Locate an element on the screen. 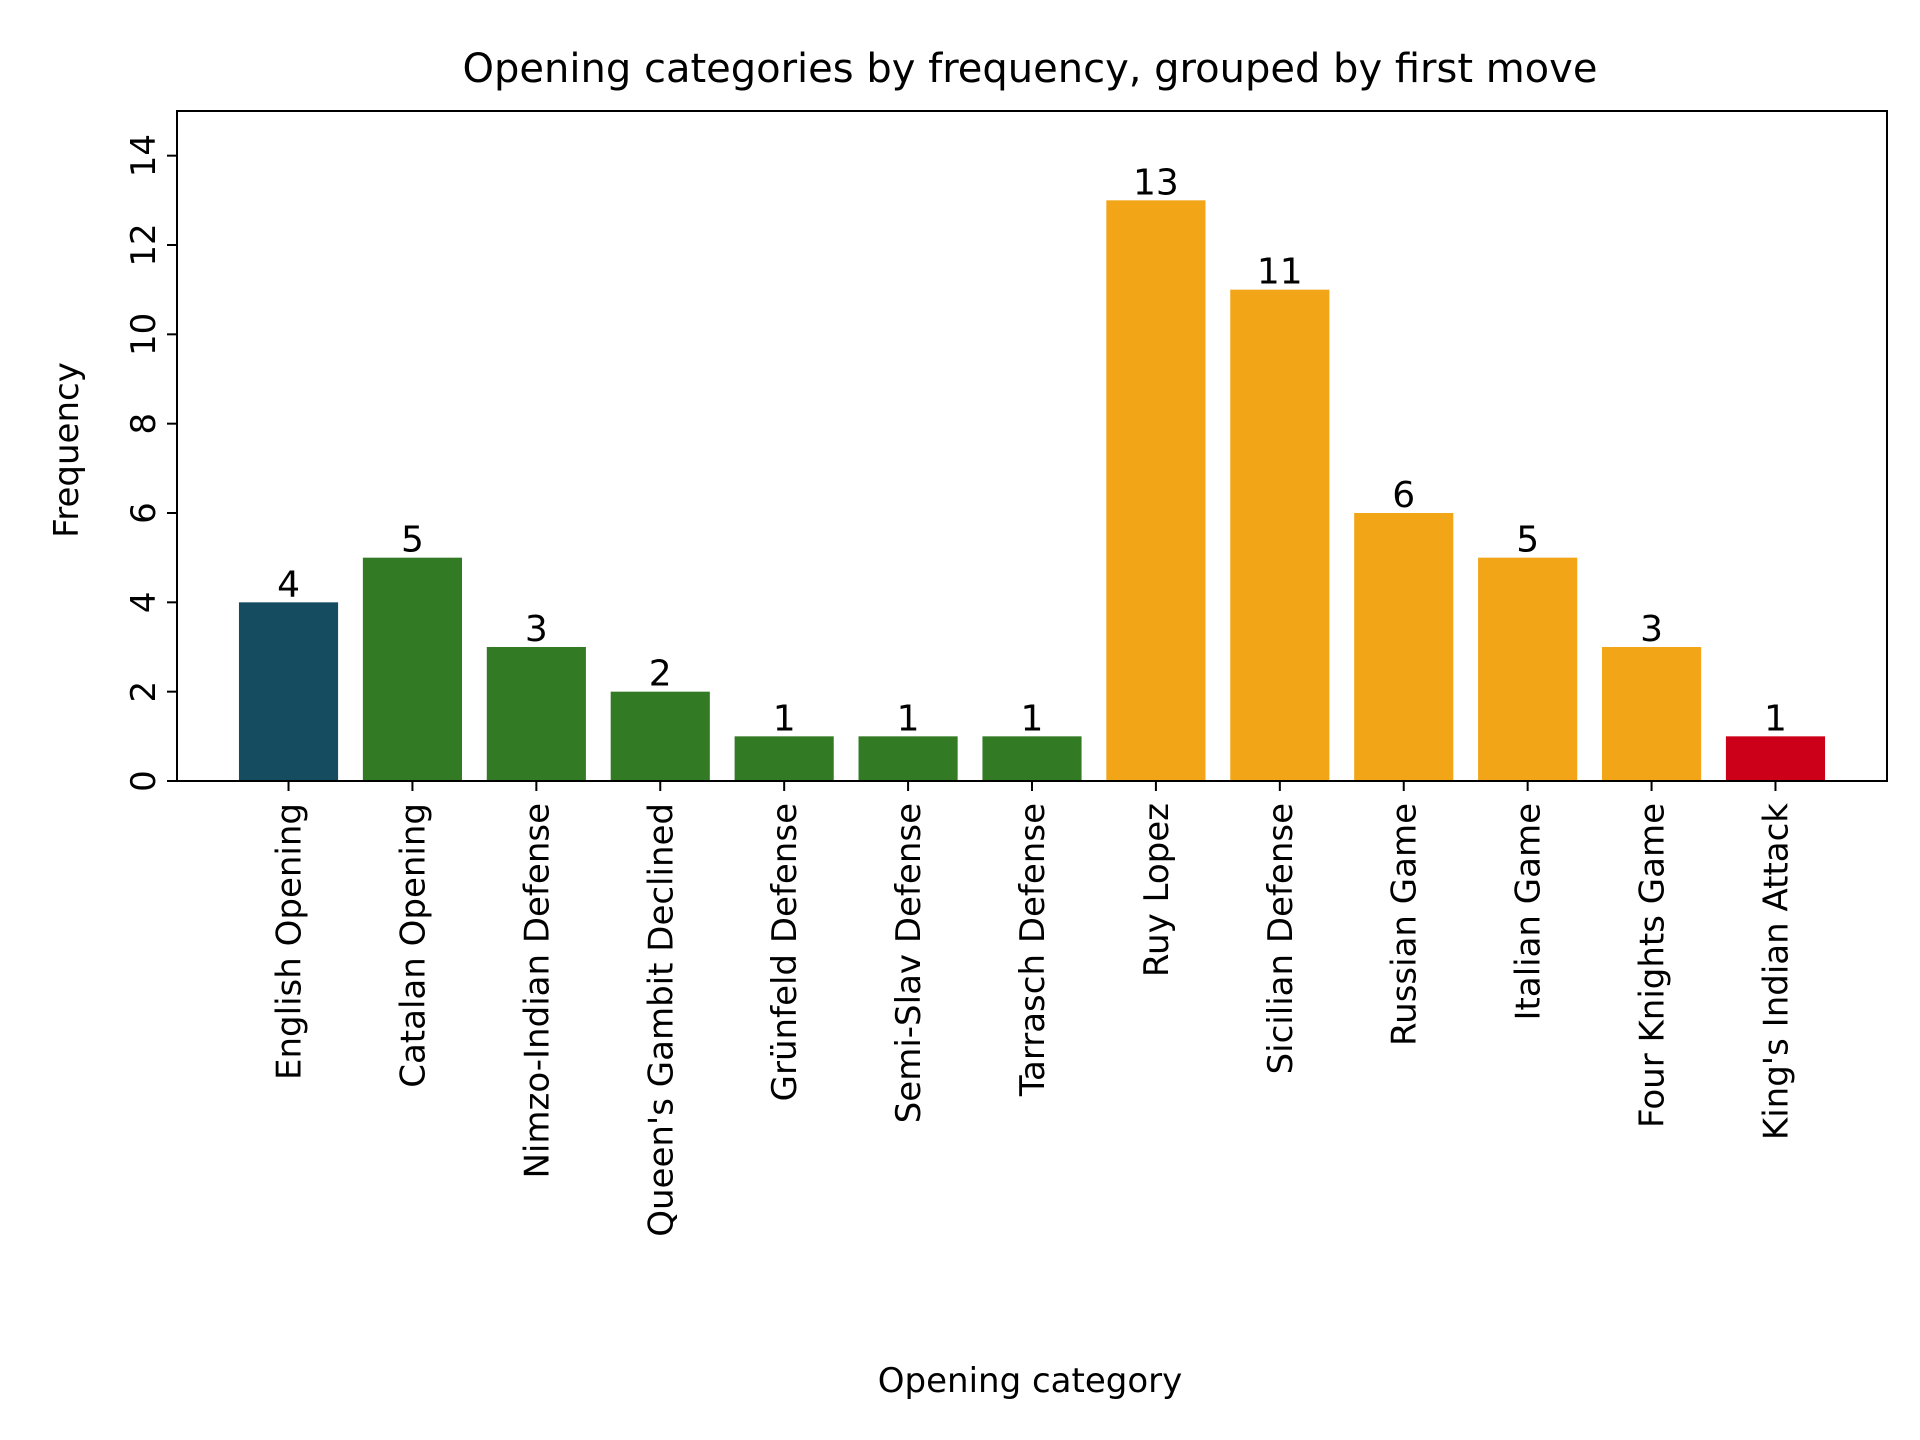 Image resolution: width=1920 pixels, height=1440 pixels. y-axis-label: Frequency is located at coordinates (67, 450).